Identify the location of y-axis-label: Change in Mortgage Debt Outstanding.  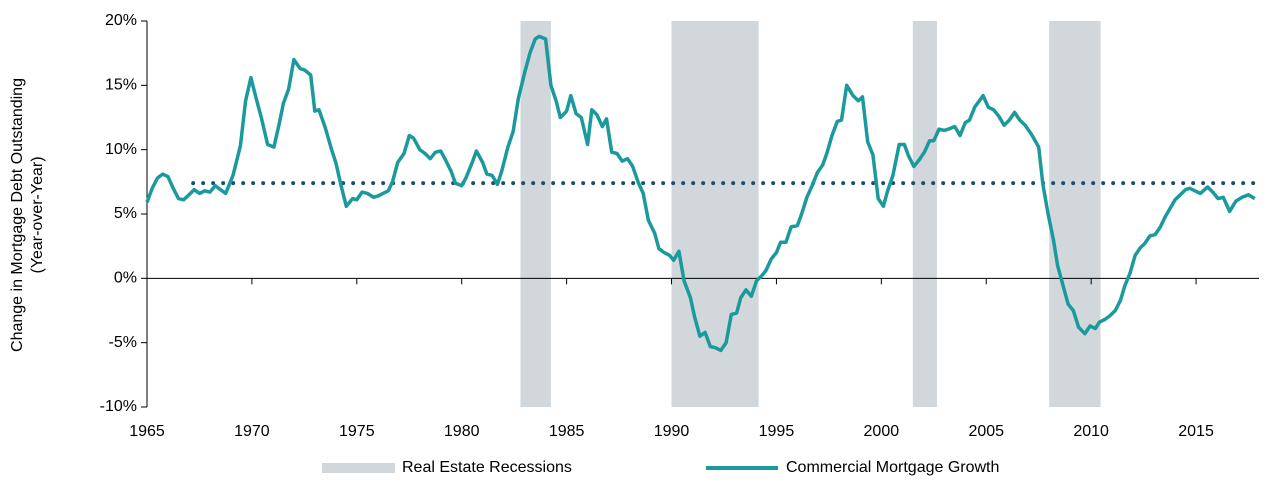
(17, 215).